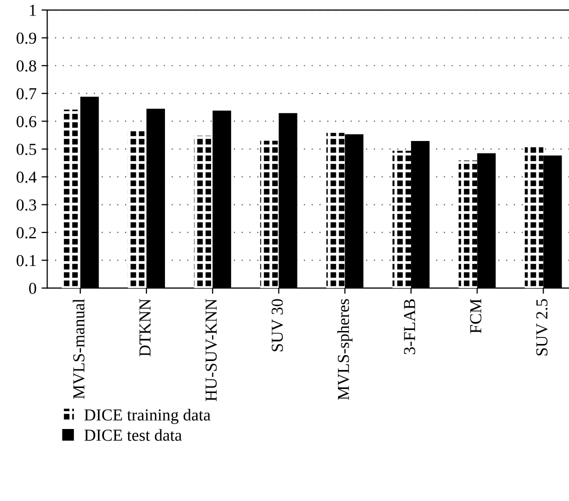 This screenshot has height=501, width=569. Describe the element at coordinates (344, 349) in the screenshot. I see `x-tick-label: MVLS-spheres` at that location.